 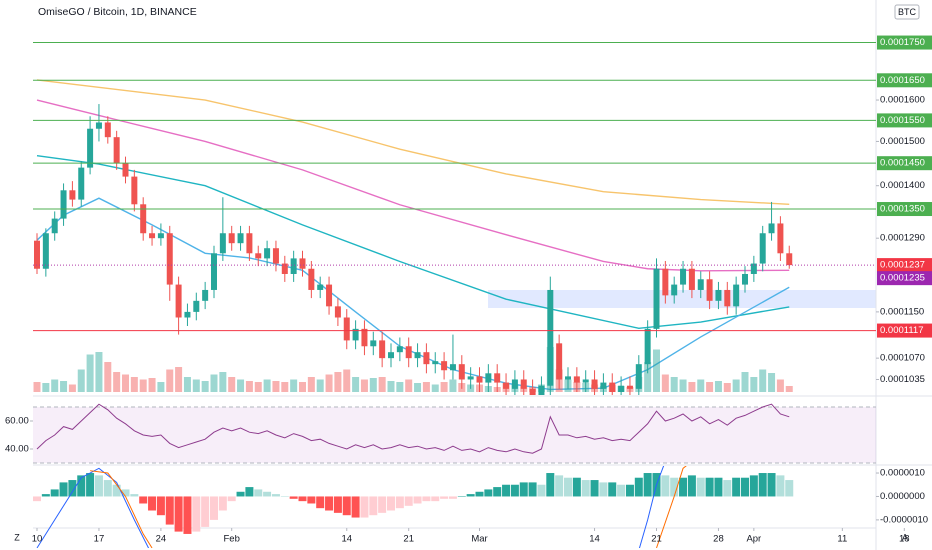 I want to click on marker-box, so click(x=904, y=278).